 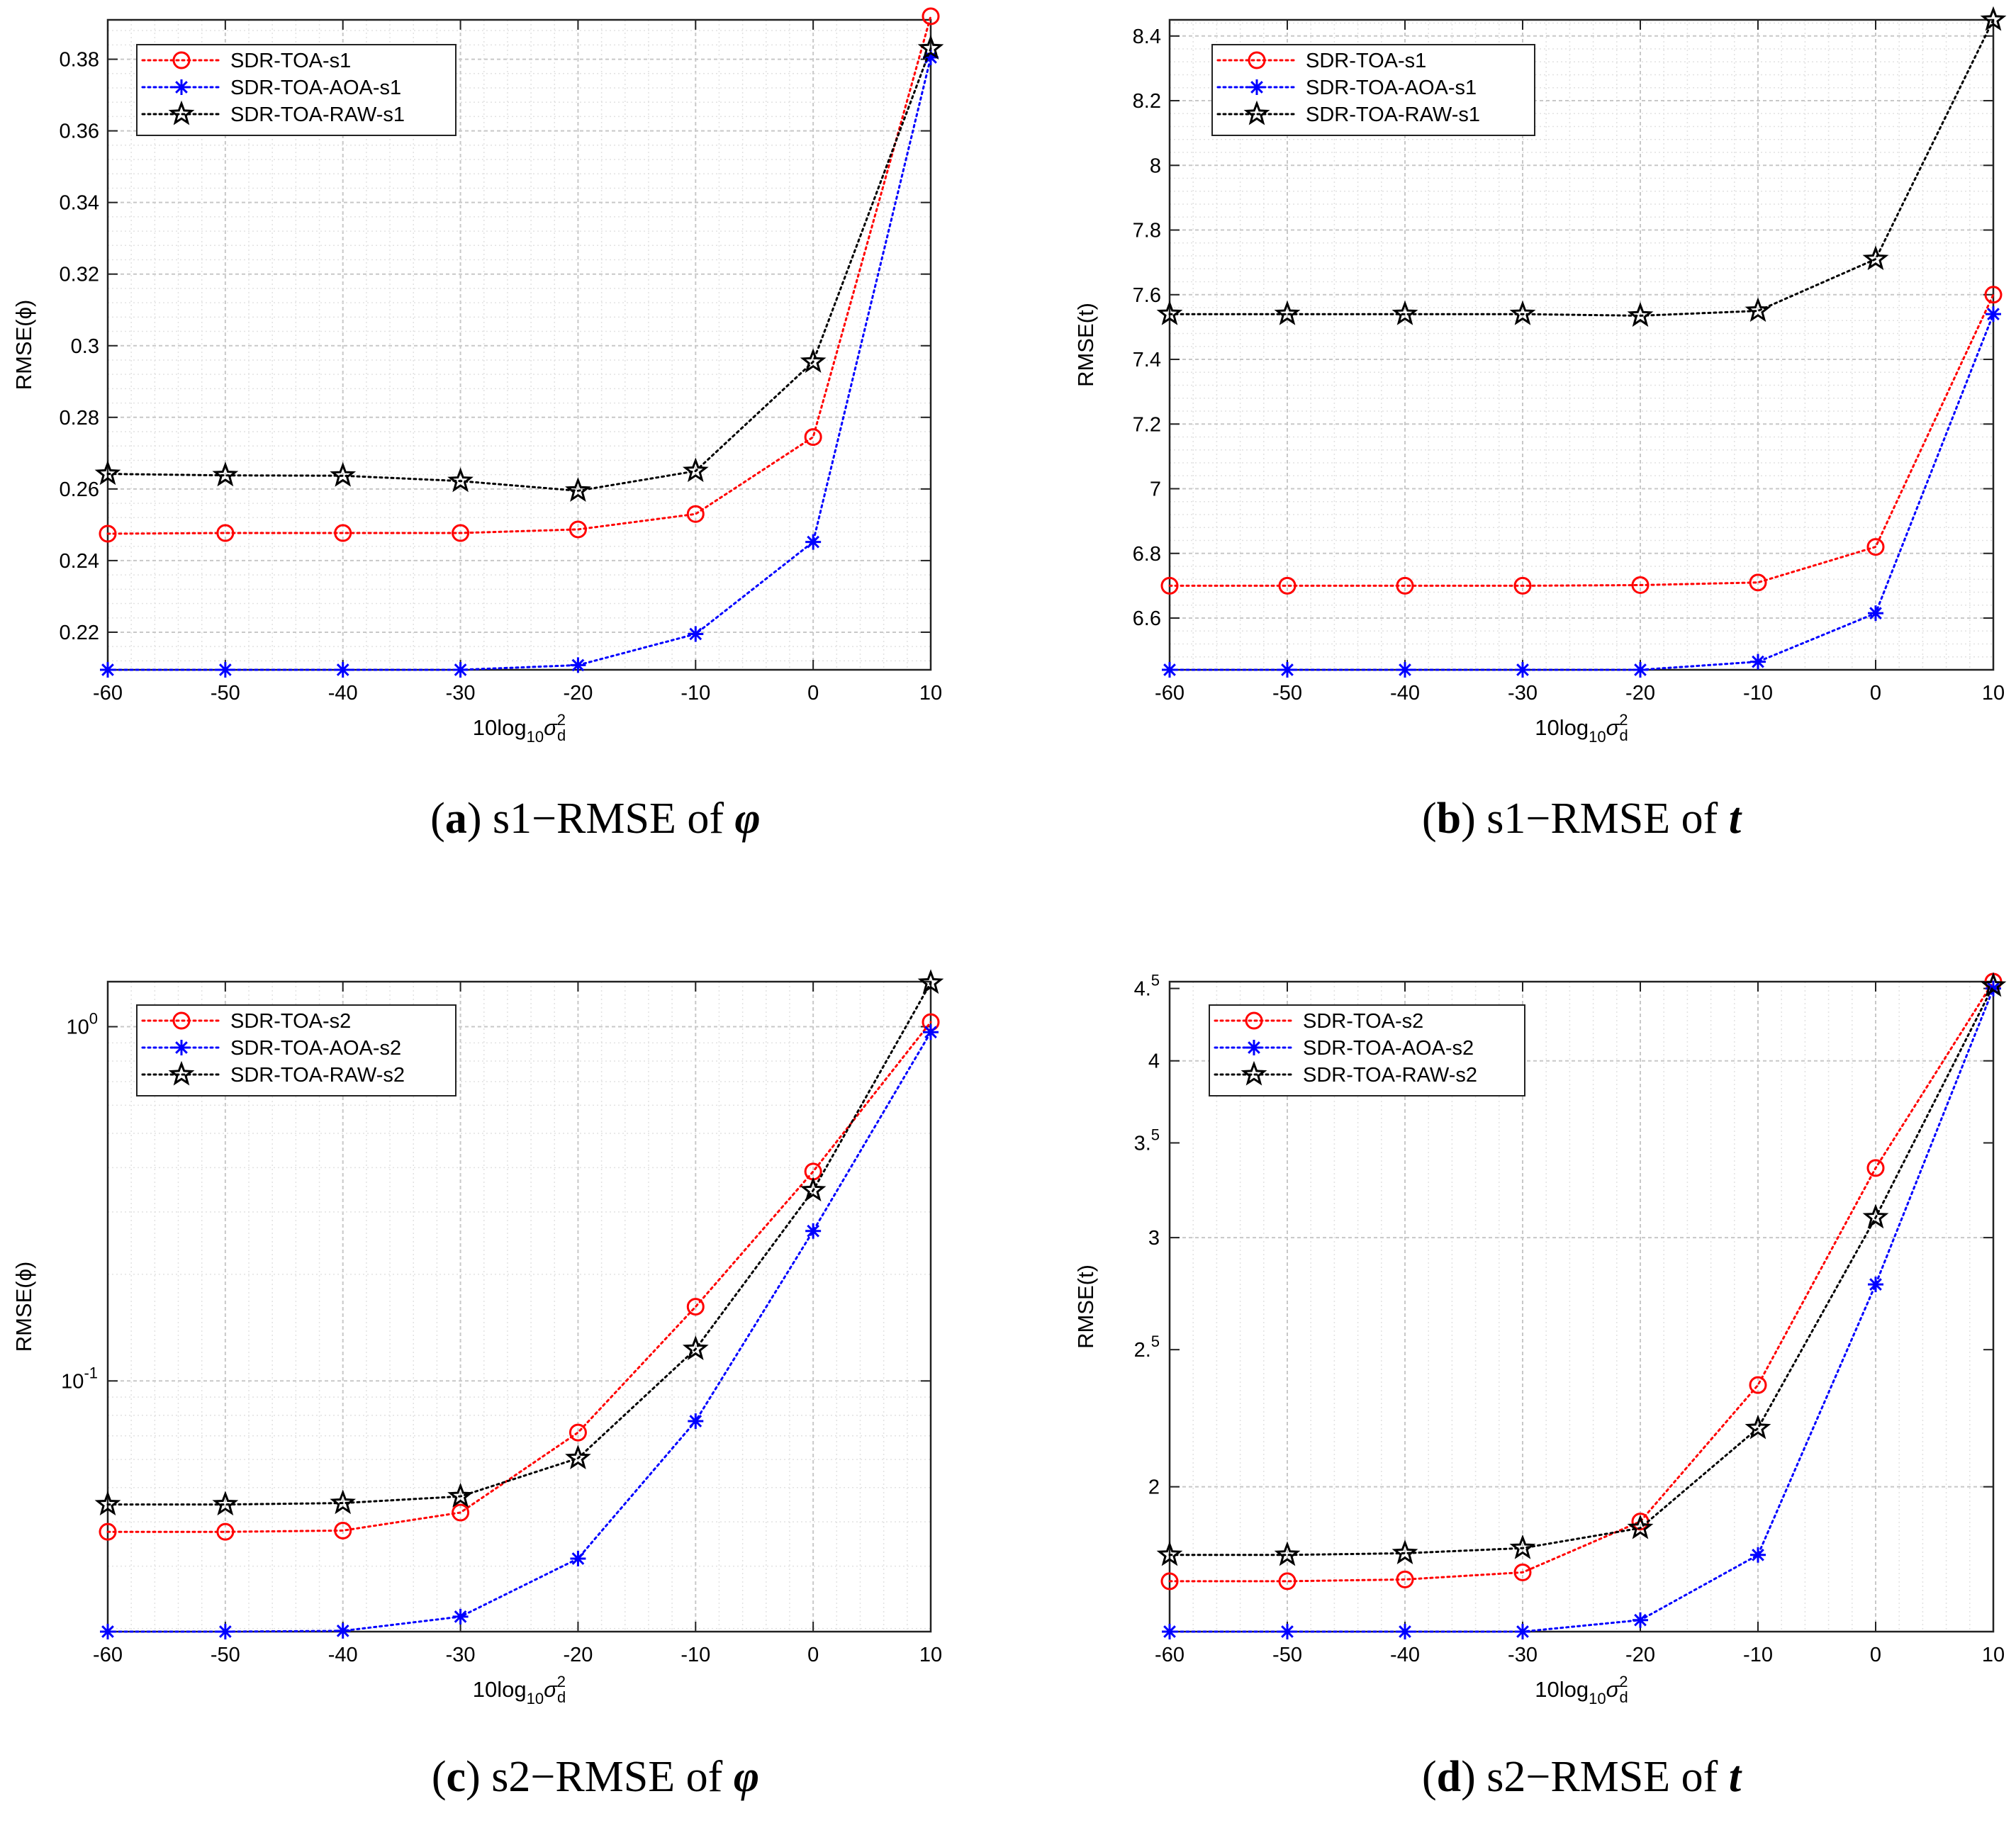 I want to click on y-tick-label: 7.2, so click(x=1147, y=424).